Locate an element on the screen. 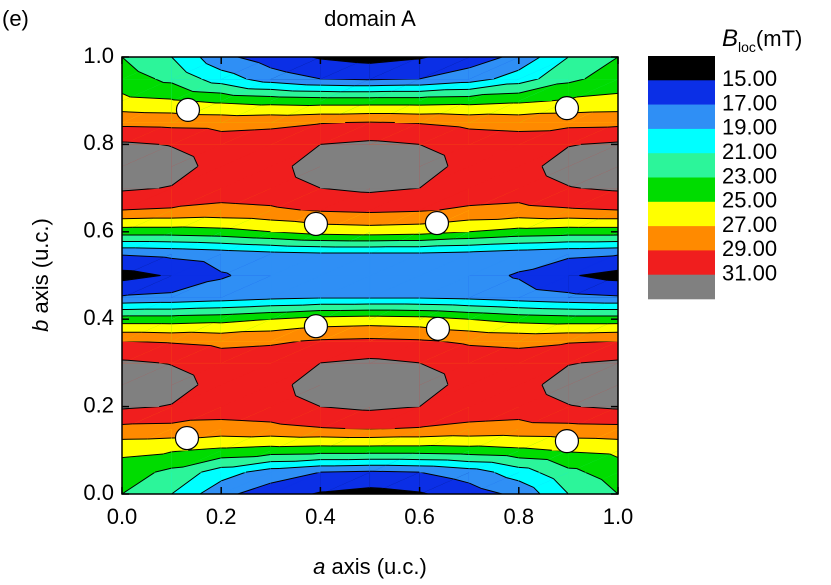 This screenshot has width=831, height=585. colorbar-label: 25.00 is located at coordinates (749, 200).